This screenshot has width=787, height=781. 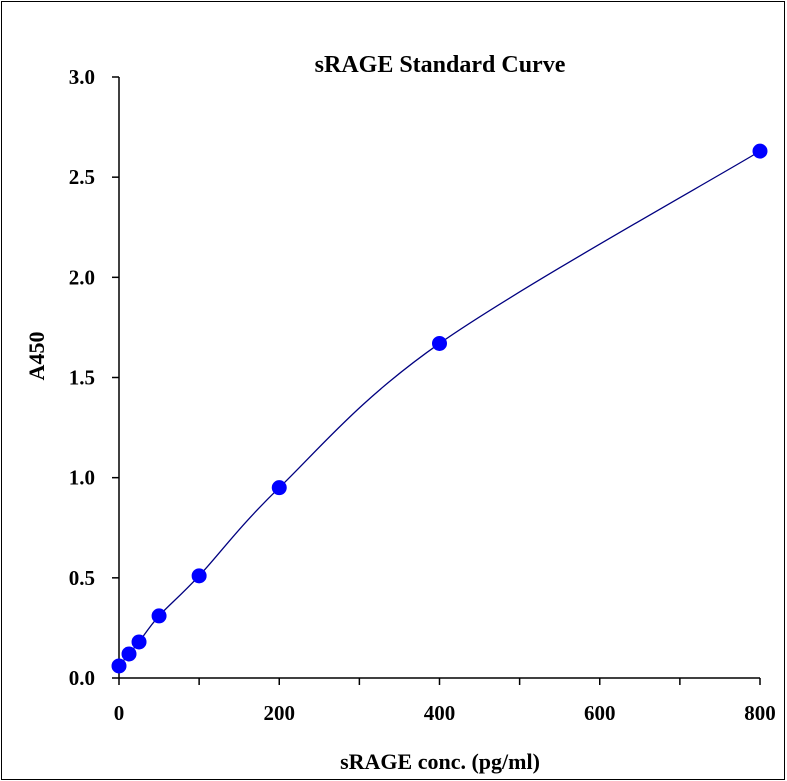 What do you see at coordinates (82, 277) in the screenshot?
I see `y-tick-label: 2.0` at bounding box center [82, 277].